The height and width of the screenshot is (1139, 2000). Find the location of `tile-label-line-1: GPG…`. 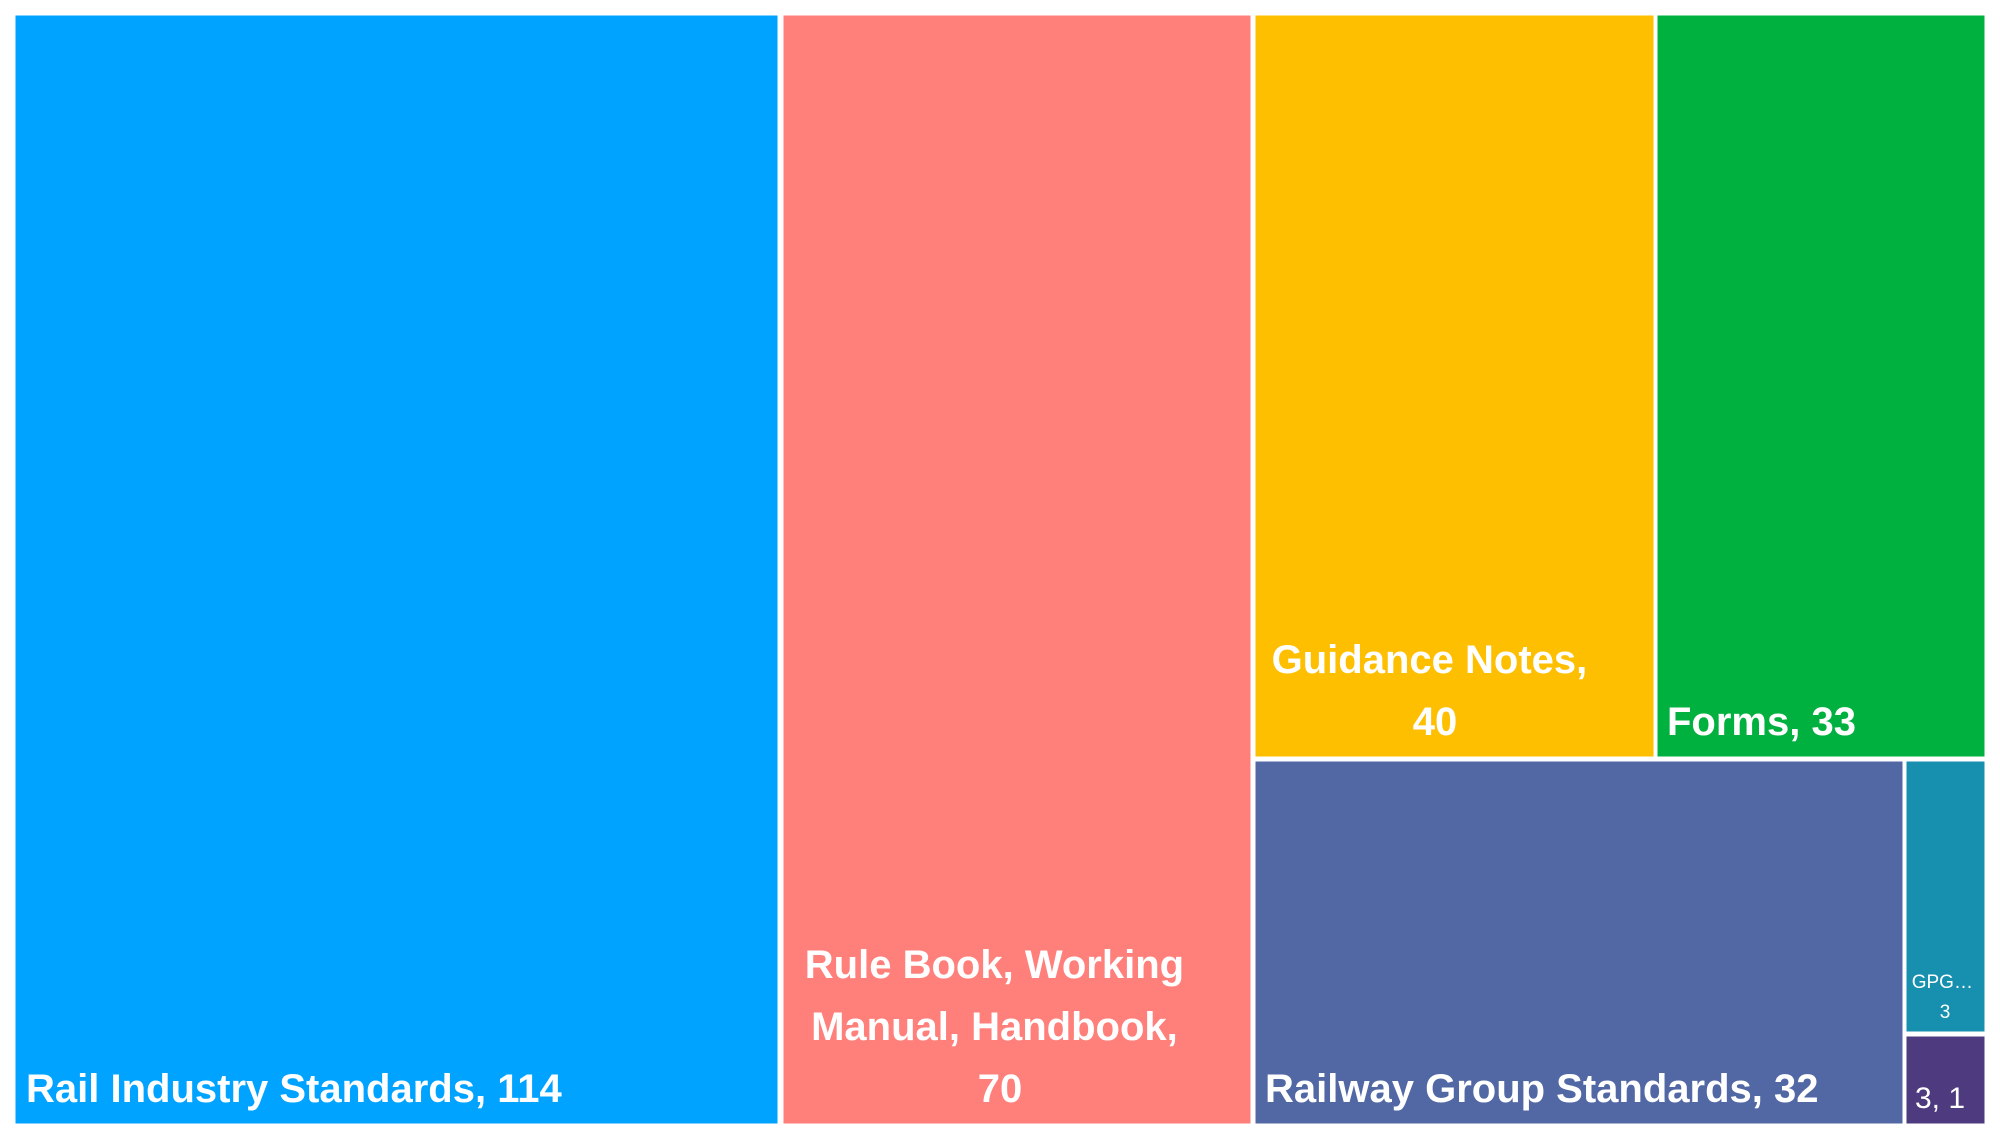

tile-label-line-1: GPG… is located at coordinates (1942, 982).